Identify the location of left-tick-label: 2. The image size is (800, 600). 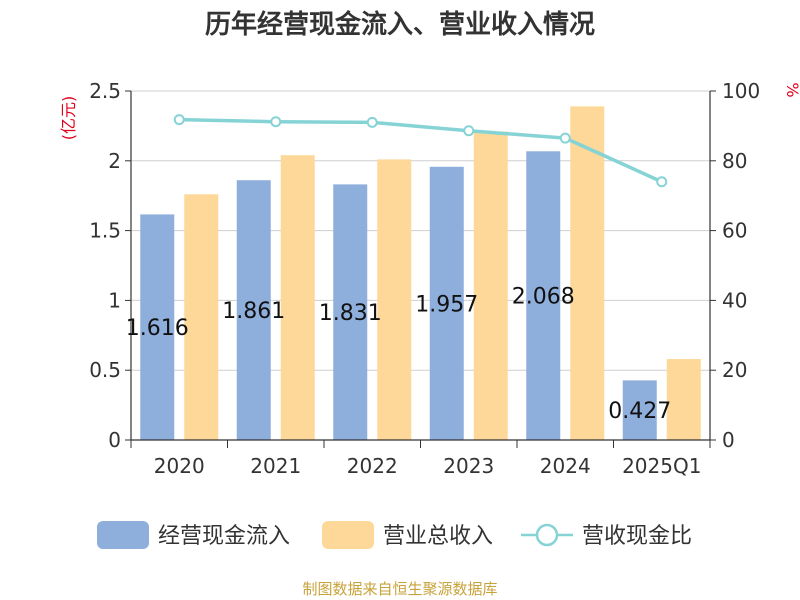
(114, 161).